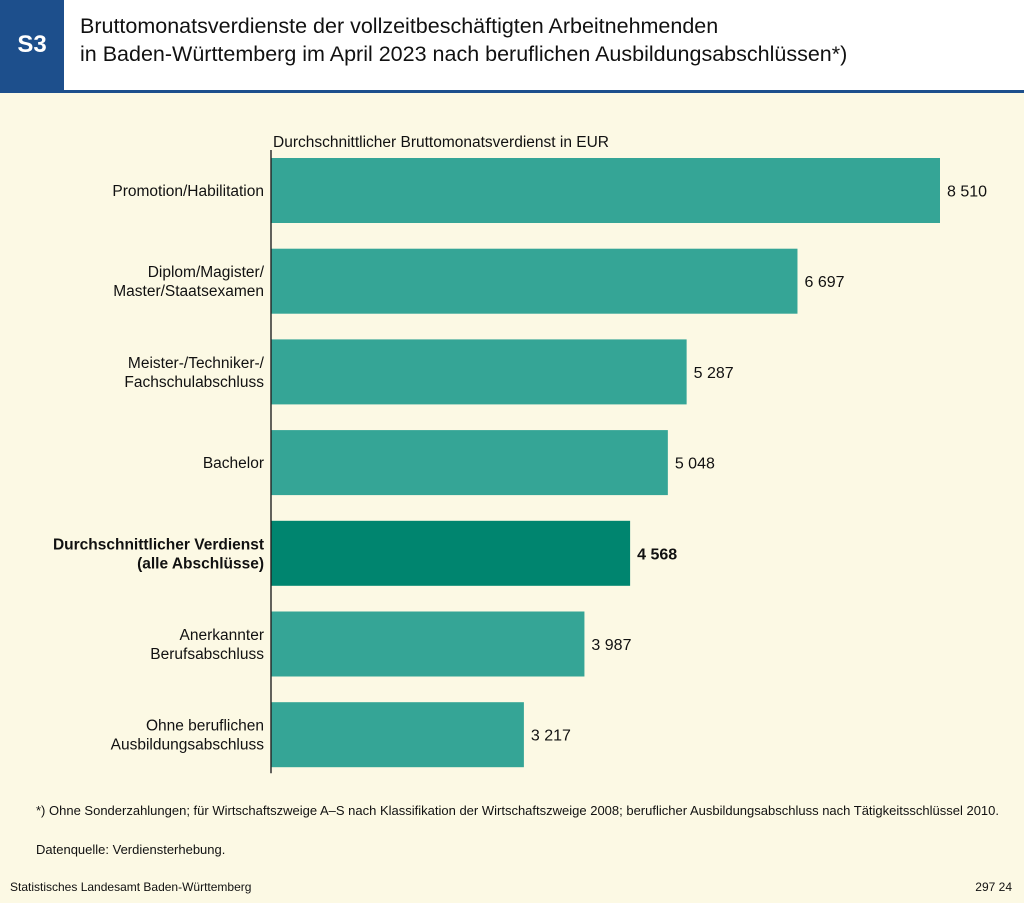 The image size is (1024, 903). I want to click on header-divider, so click(512, 91).